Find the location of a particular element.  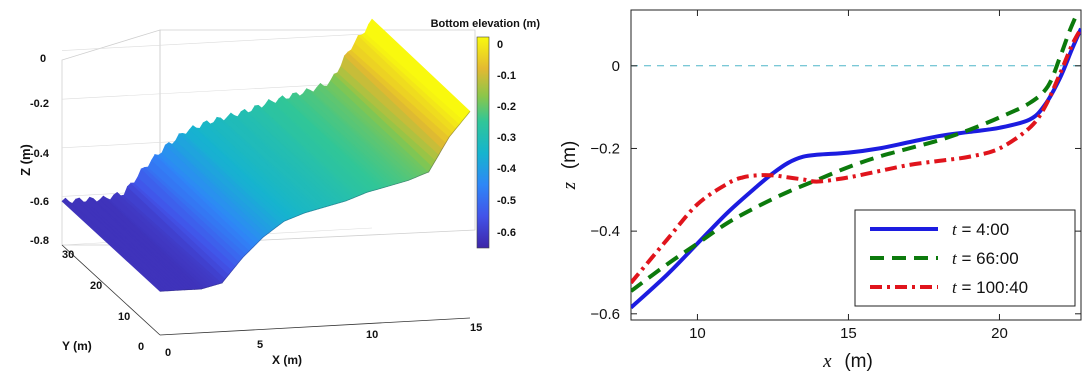

legend: t = 4:00 t = 66:00 t = 100:40 is located at coordinates (965, 258).